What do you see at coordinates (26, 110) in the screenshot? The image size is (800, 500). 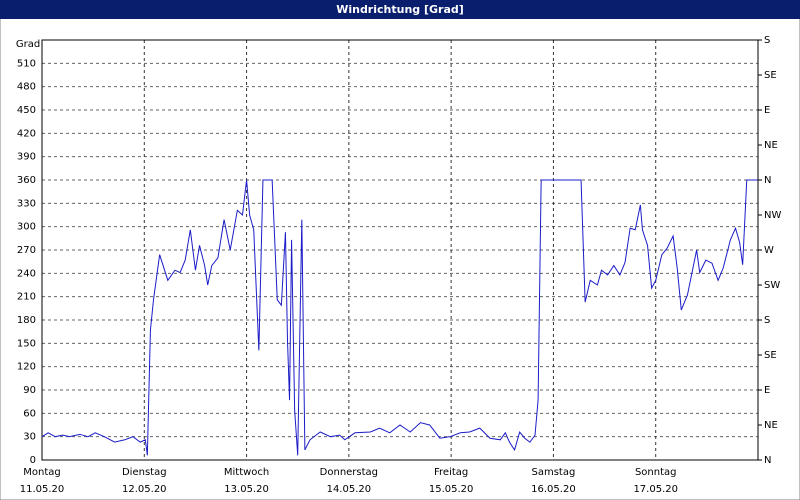 I see `y-tick-label: 450` at bounding box center [26, 110].